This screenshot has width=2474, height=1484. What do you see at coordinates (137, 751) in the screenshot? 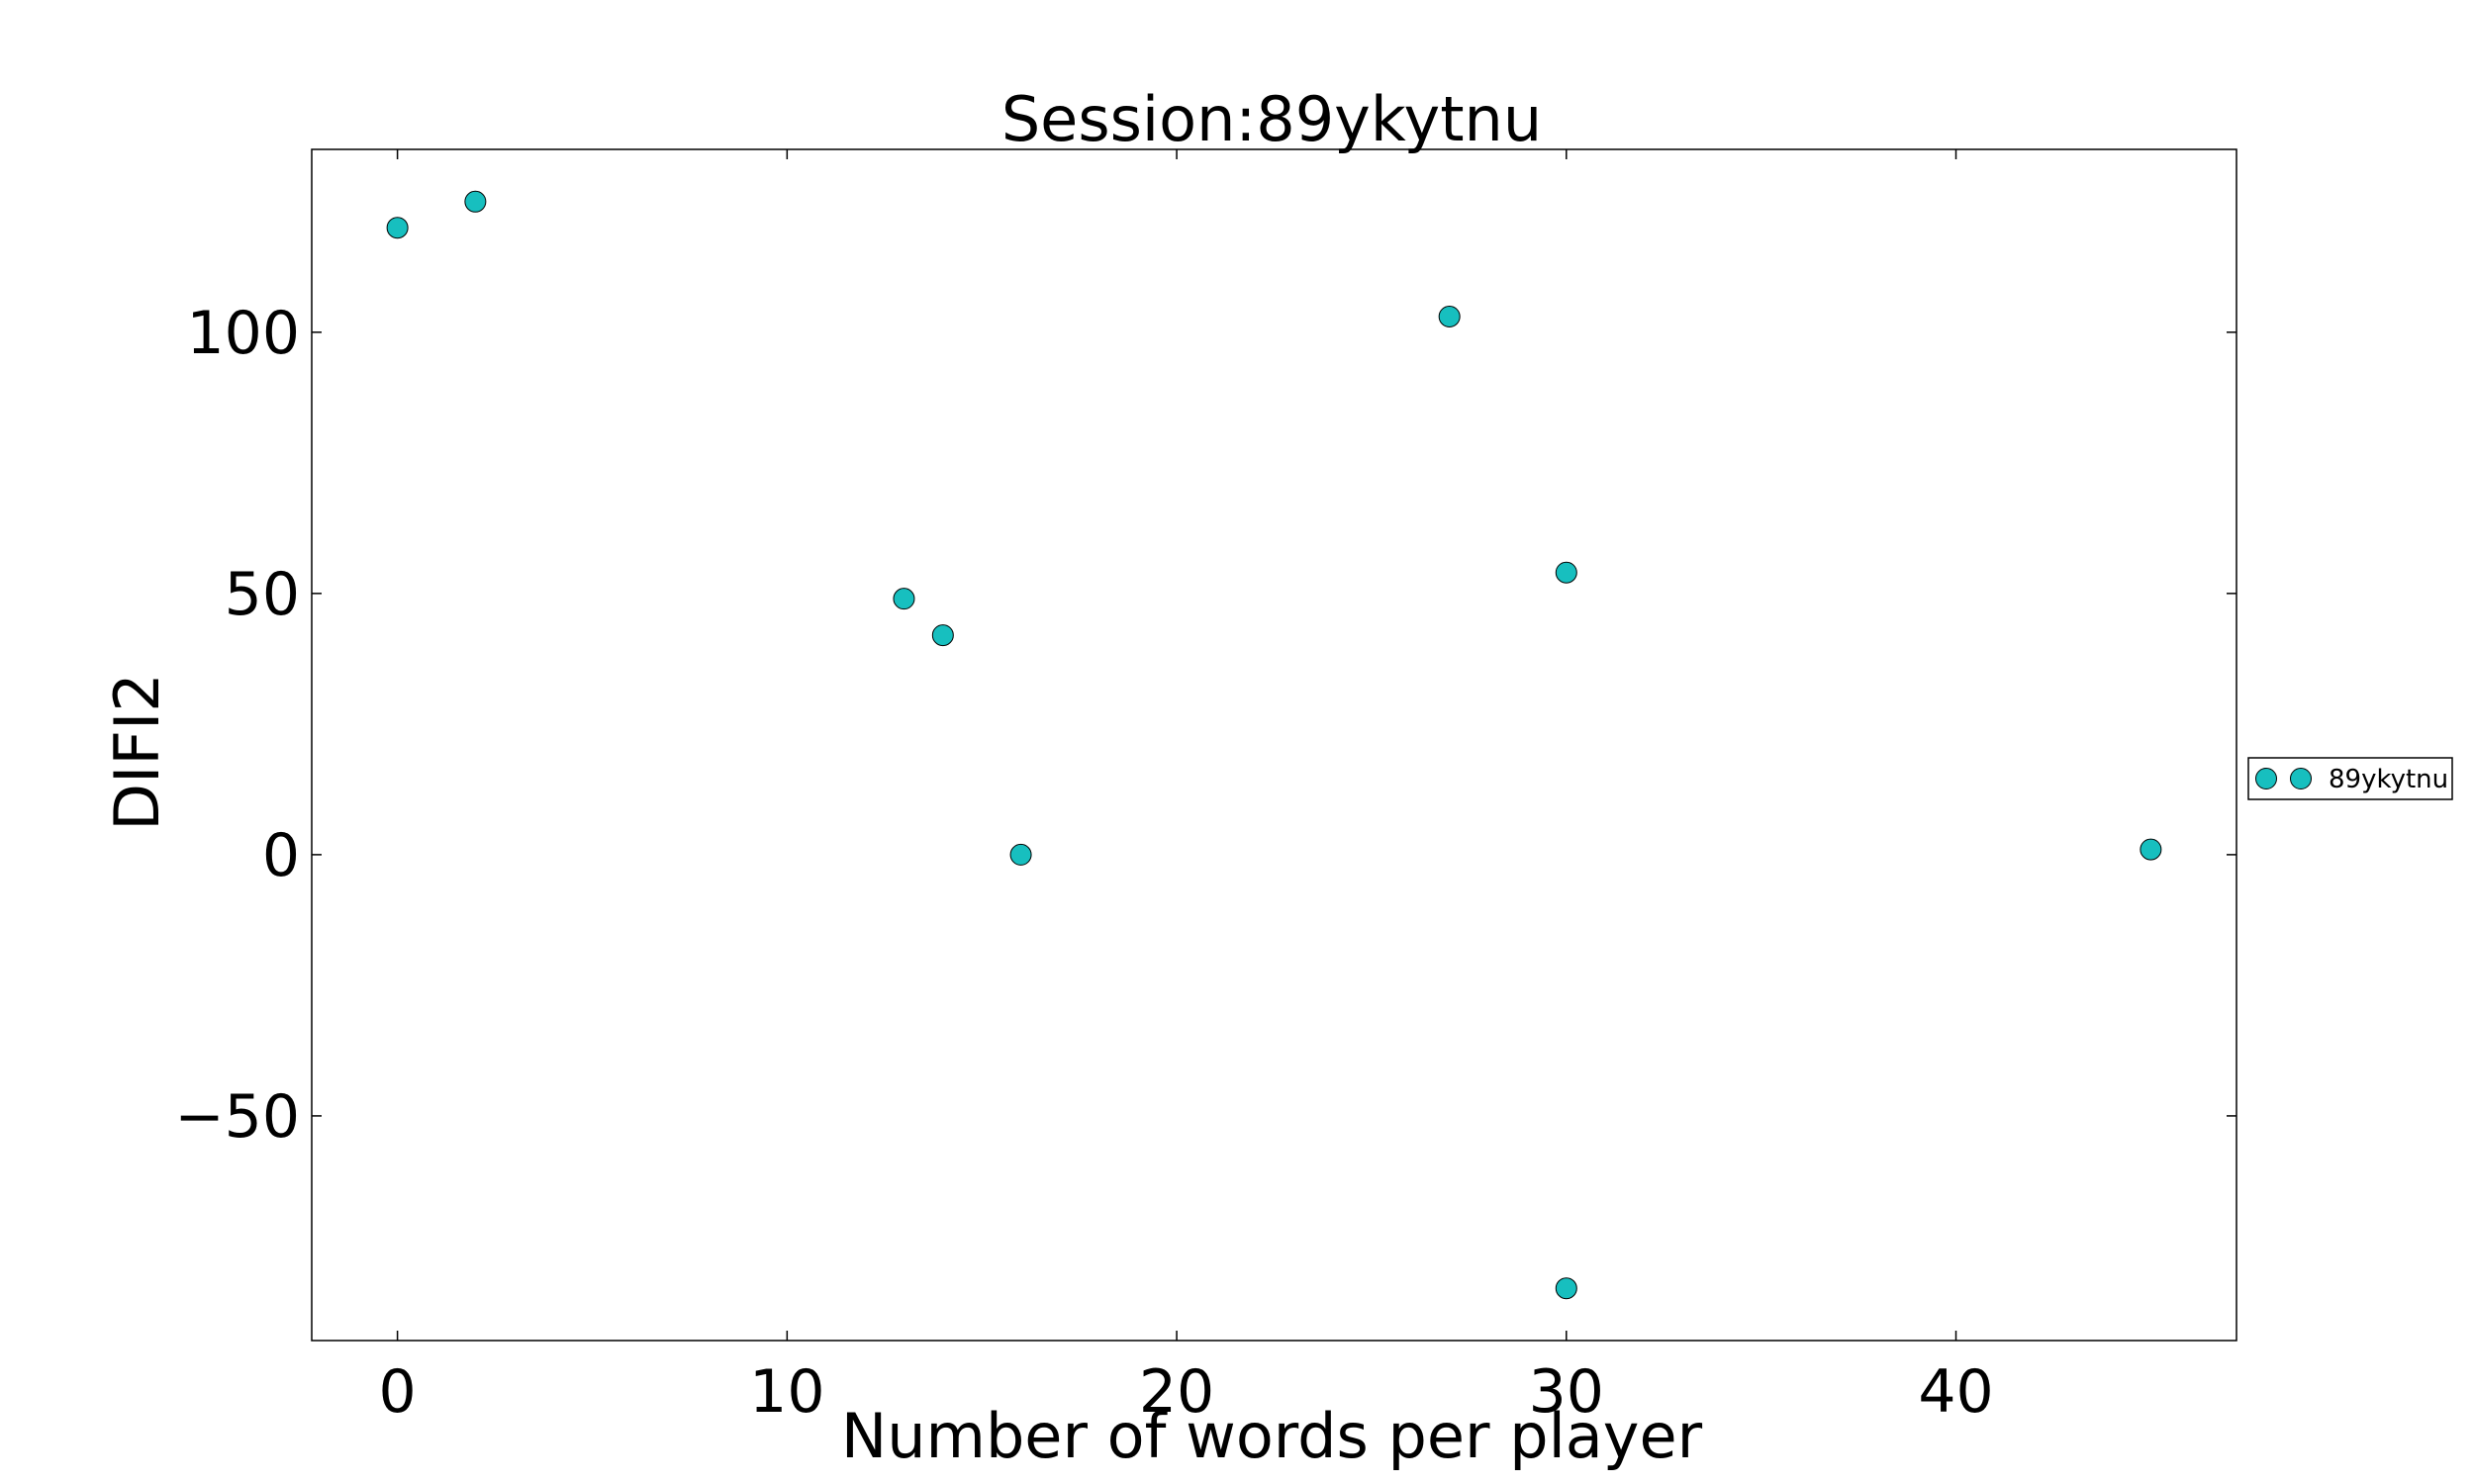
I see `y-axis-title: DIFI2` at bounding box center [137, 751].